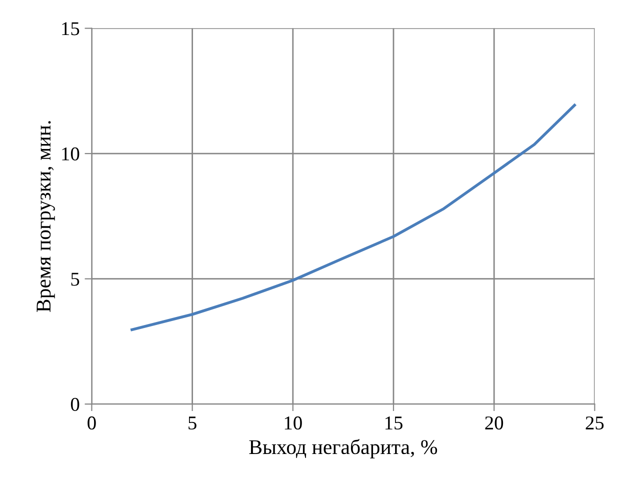 Image resolution: width=624 pixels, height=488 pixels. What do you see at coordinates (393, 423) in the screenshot?
I see `x-tick-label: 15` at bounding box center [393, 423].